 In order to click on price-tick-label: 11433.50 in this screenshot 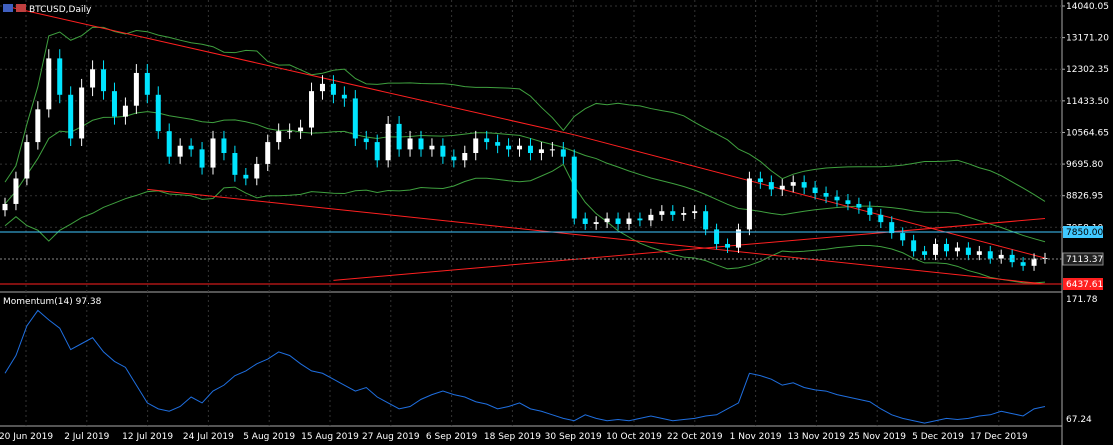, I will do `click(1087, 102)`.